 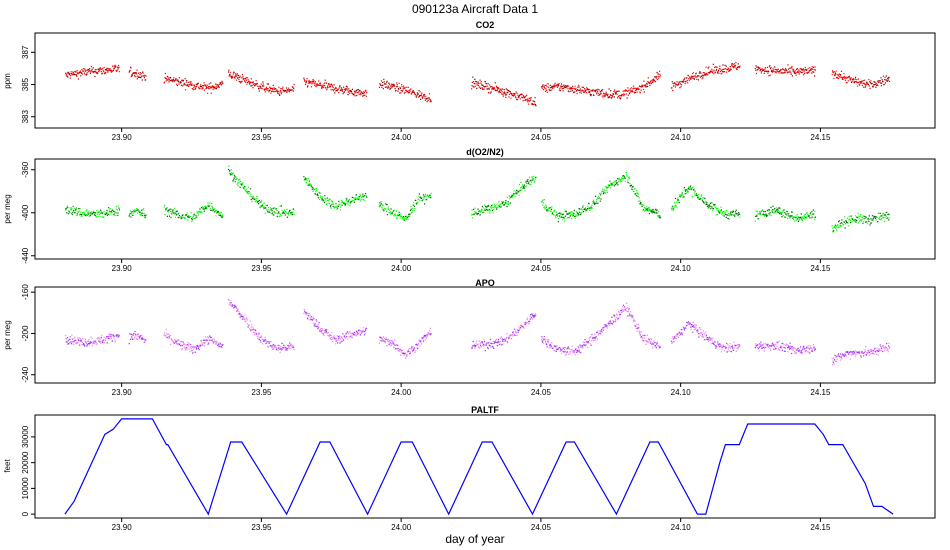 I want to click on panel-title-apo: APO, so click(x=485, y=283).